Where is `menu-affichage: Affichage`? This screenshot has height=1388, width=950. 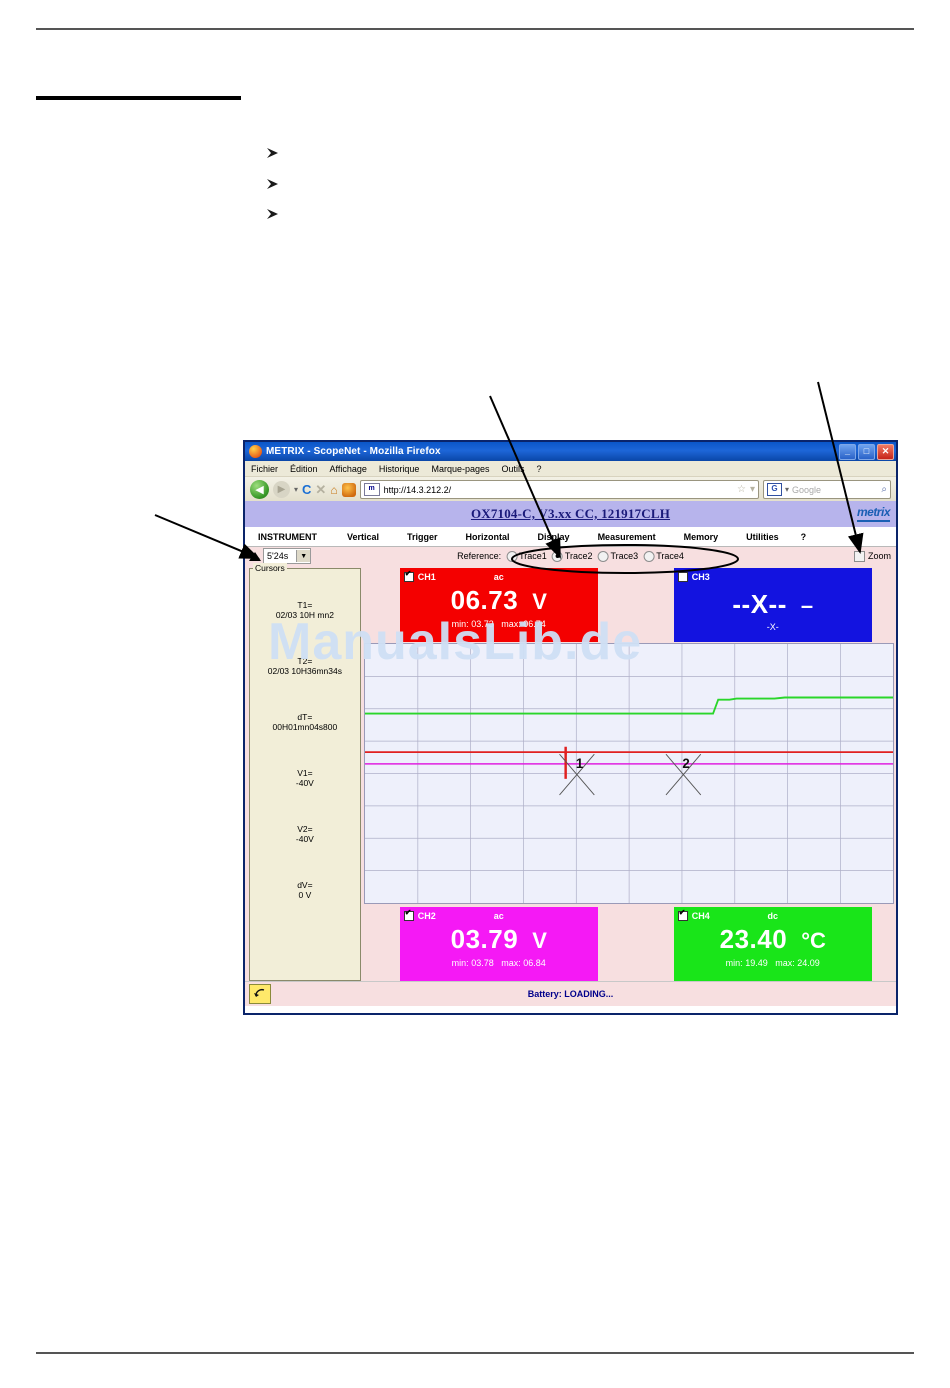 menu-affichage: Affichage is located at coordinates (348, 468).